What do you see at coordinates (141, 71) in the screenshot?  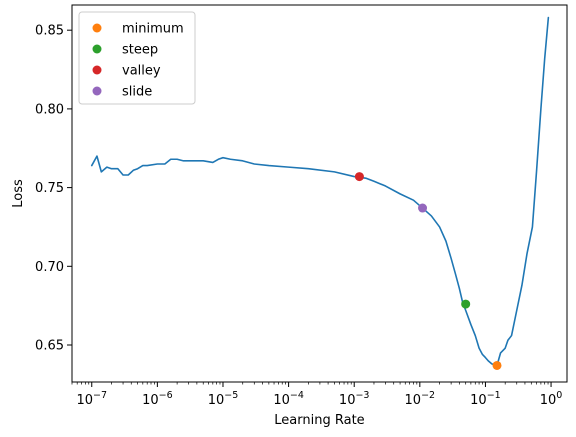 I see `legend-label-valley: valley` at bounding box center [141, 71].